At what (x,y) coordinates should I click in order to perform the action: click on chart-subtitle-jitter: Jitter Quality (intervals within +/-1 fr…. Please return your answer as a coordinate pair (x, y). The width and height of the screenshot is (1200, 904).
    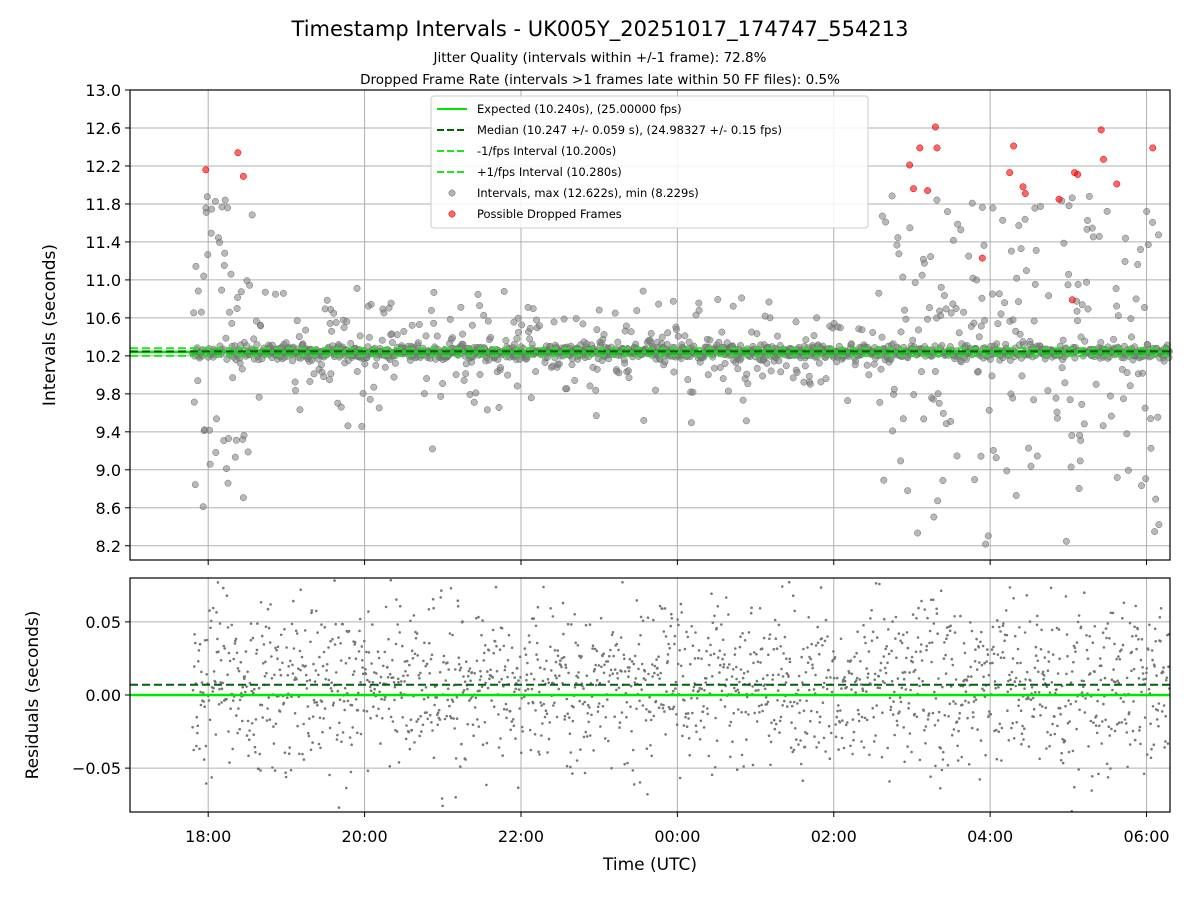
    Looking at the image, I should click on (600, 58).